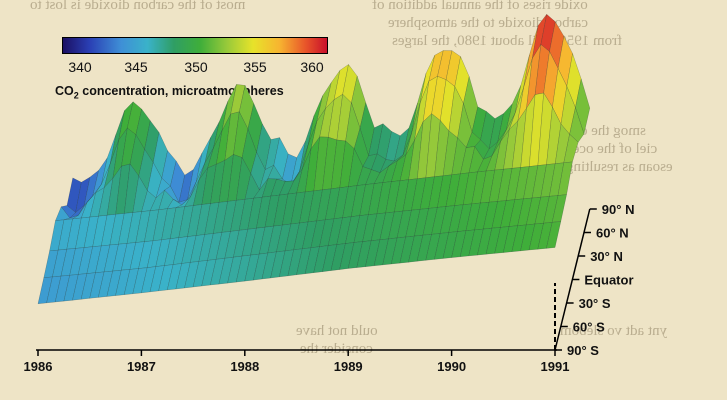 This screenshot has height=400, width=727. I want to click on colorbar-tick: 355, so click(255, 67).